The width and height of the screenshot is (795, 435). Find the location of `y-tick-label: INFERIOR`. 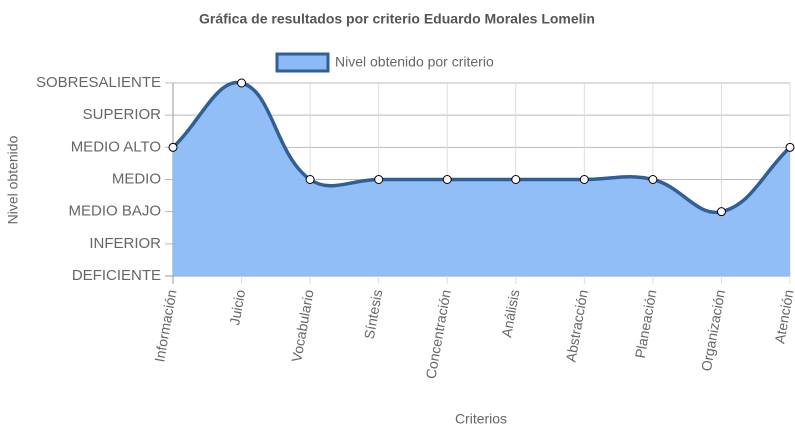

y-tick-label: INFERIOR is located at coordinates (125, 243).